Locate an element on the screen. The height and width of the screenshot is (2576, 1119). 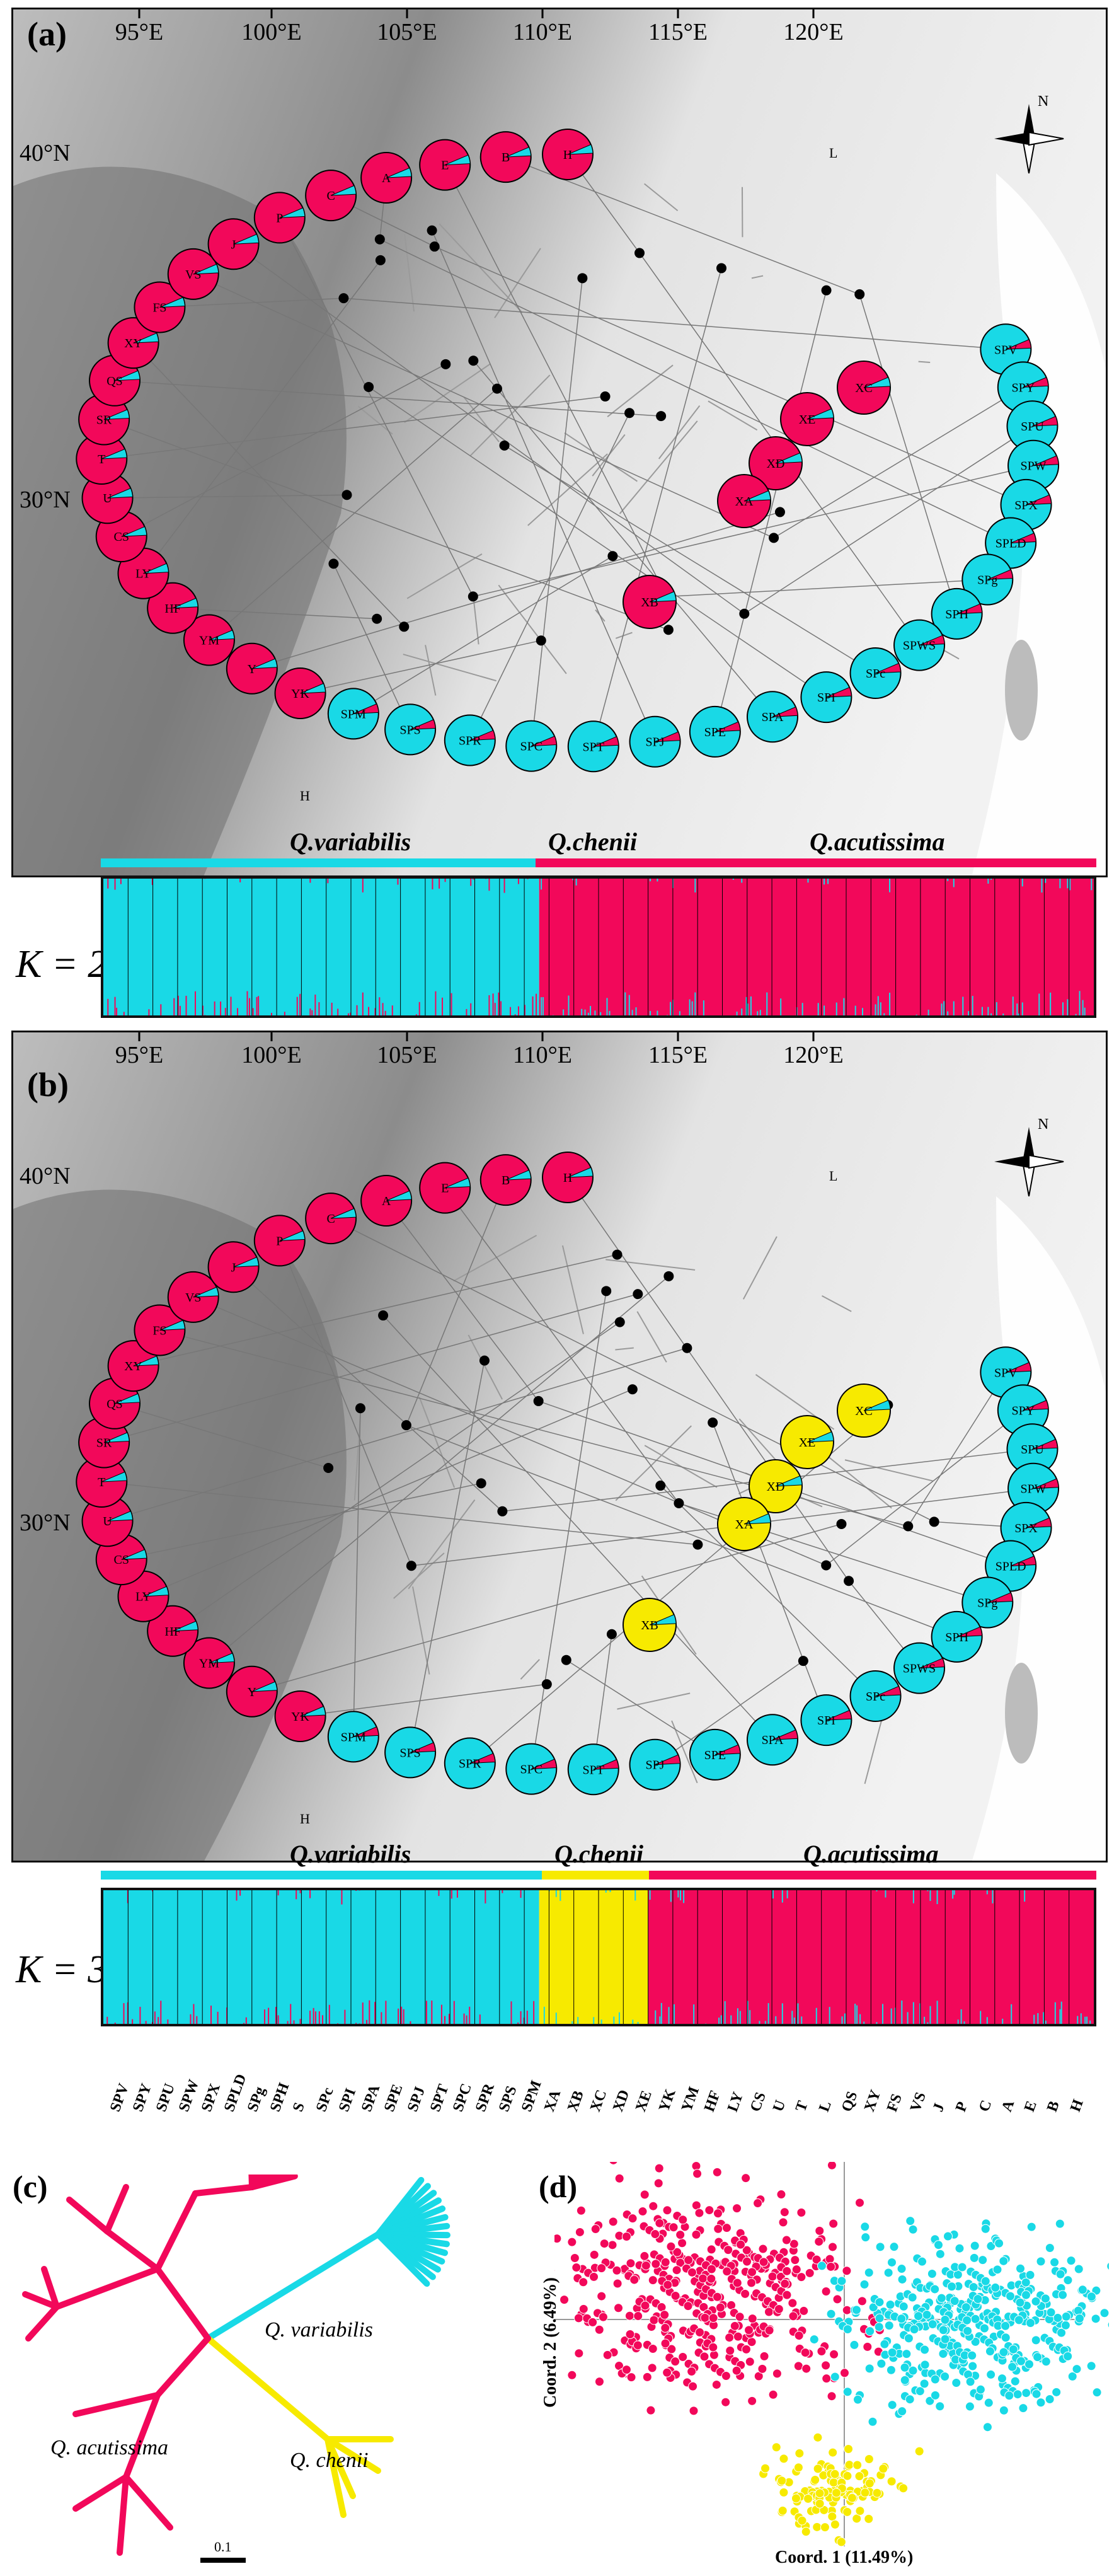
pie-label: LY is located at coordinates (143, 1597).